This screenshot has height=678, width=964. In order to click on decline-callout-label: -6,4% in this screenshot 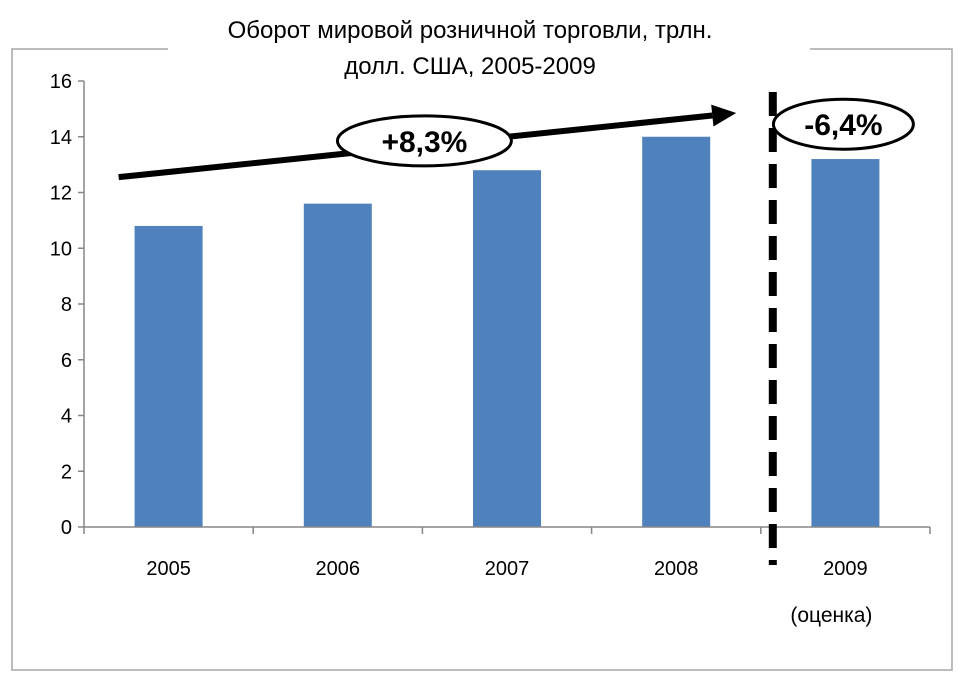, I will do `click(843, 125)`.